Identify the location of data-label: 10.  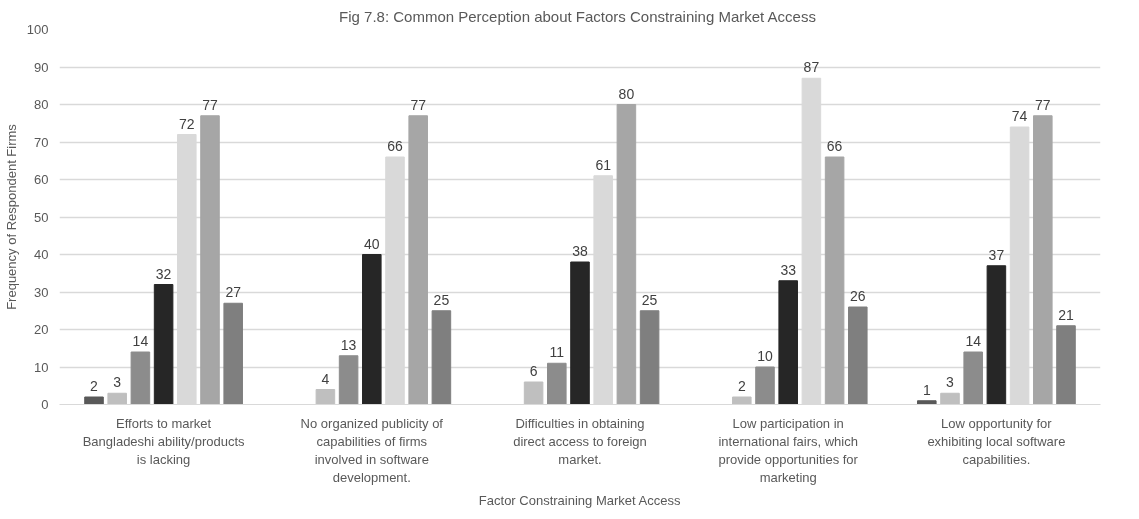
(765, 356).